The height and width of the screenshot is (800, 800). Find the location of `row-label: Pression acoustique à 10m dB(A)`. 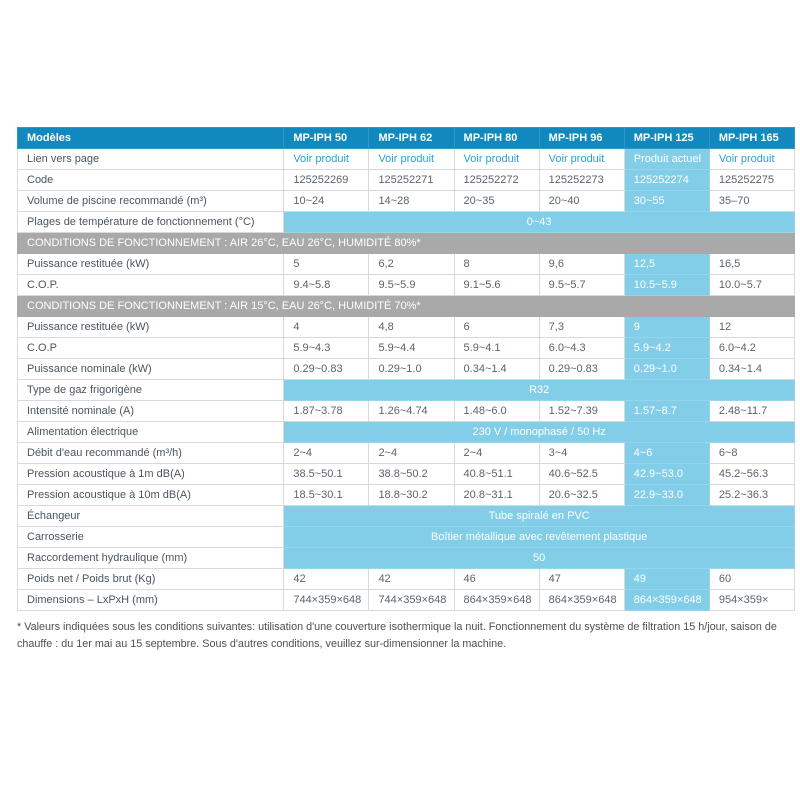

row-label: Pression acoustique à 10m dB(A) is located at coordinates (150, 495).